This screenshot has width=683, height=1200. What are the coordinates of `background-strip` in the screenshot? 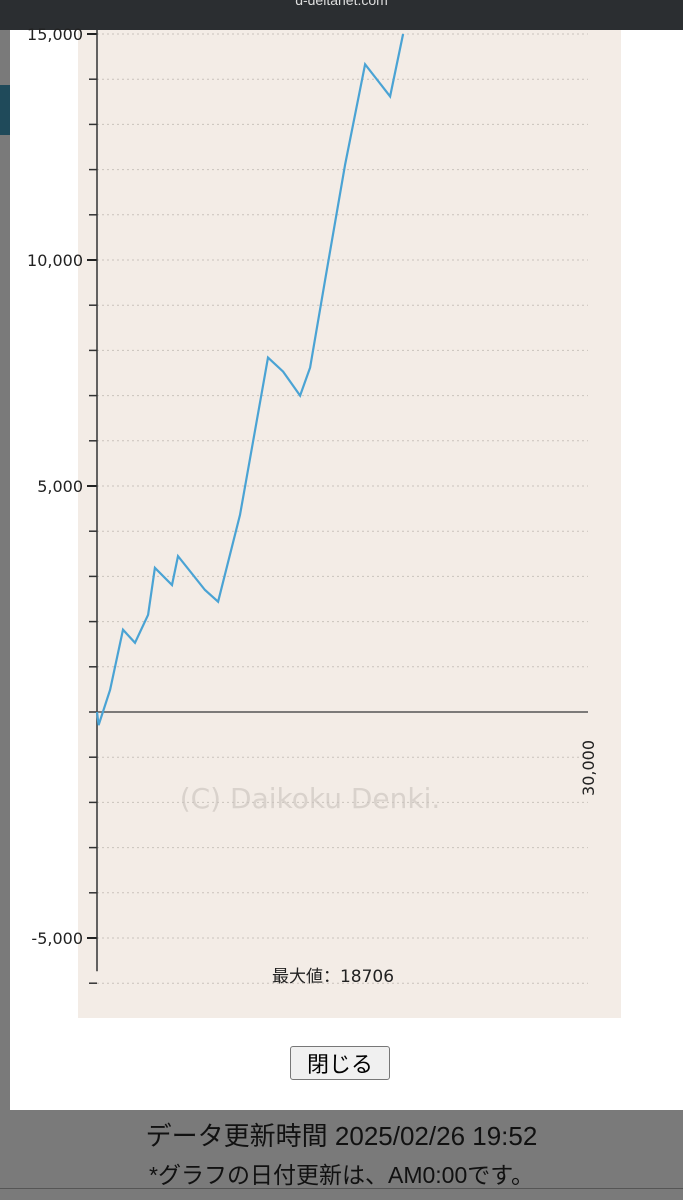 It's located at (5, 110).